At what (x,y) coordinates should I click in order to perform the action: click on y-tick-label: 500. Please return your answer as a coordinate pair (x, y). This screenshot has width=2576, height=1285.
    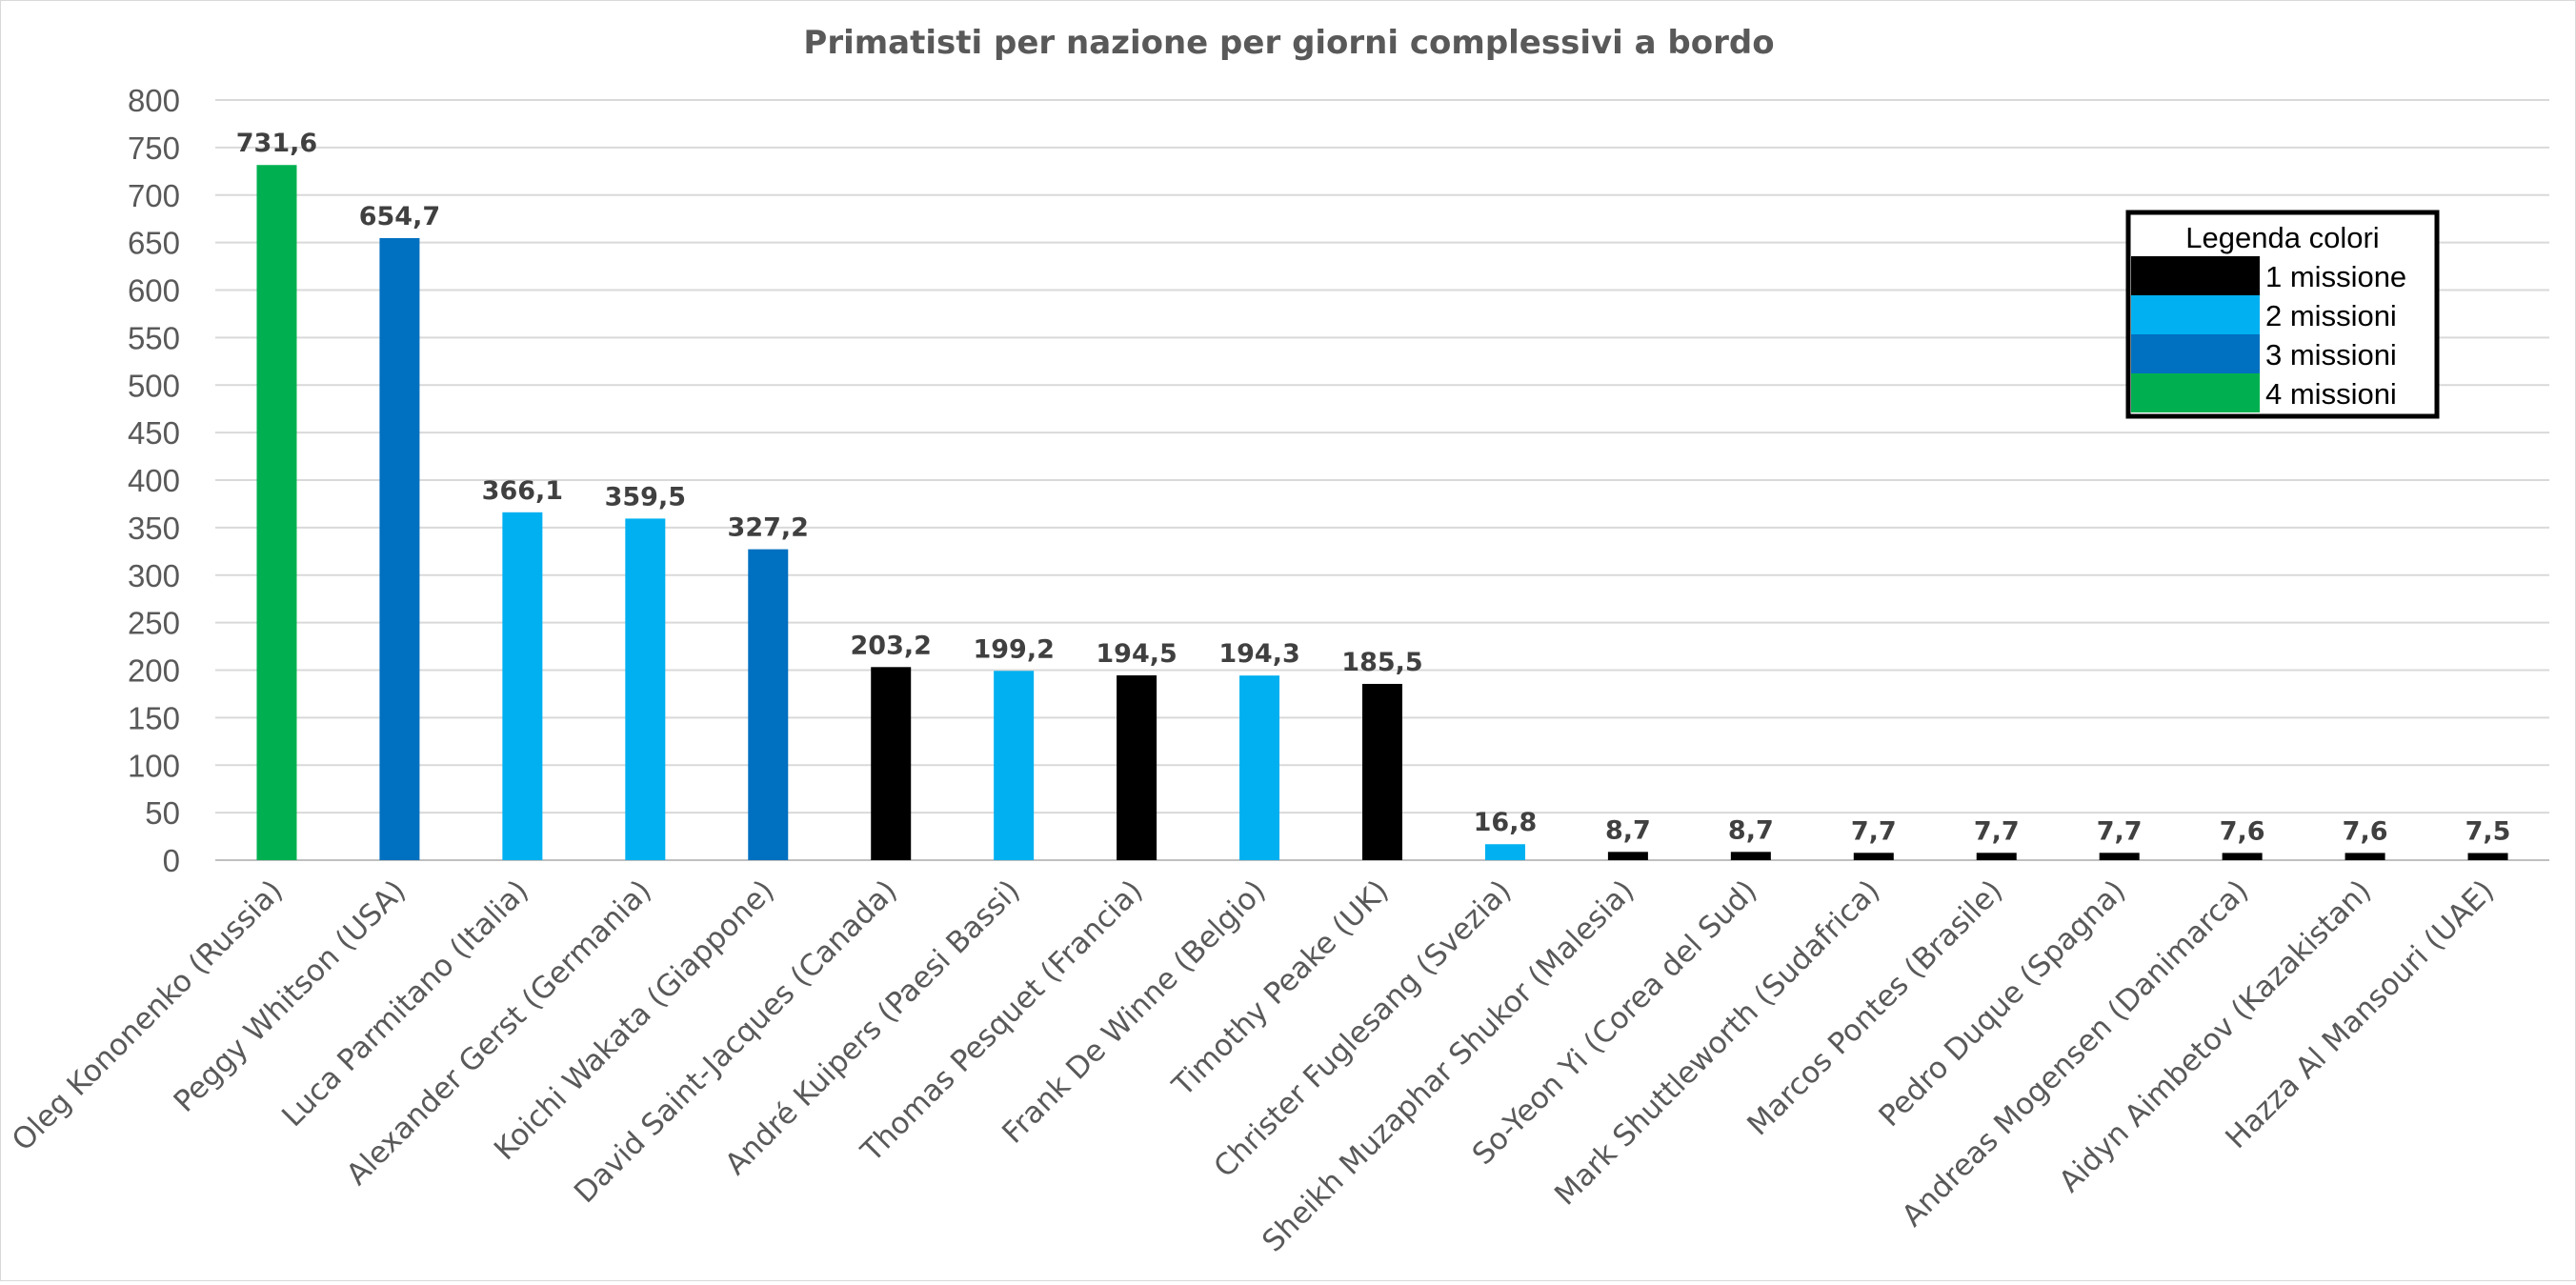
    Looking at the image, I should click on (154, 385).